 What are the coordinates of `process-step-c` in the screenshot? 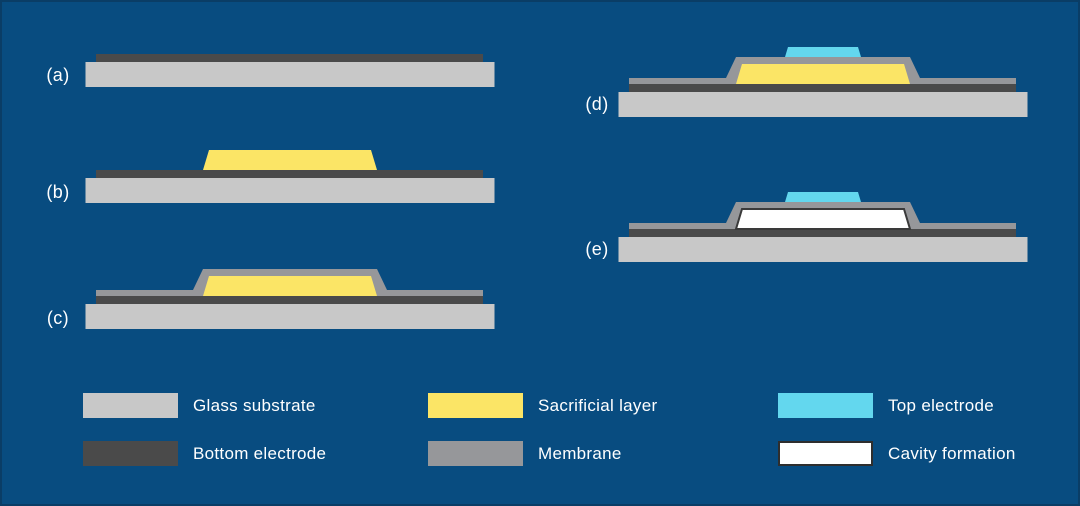 It's located at (290, 290).